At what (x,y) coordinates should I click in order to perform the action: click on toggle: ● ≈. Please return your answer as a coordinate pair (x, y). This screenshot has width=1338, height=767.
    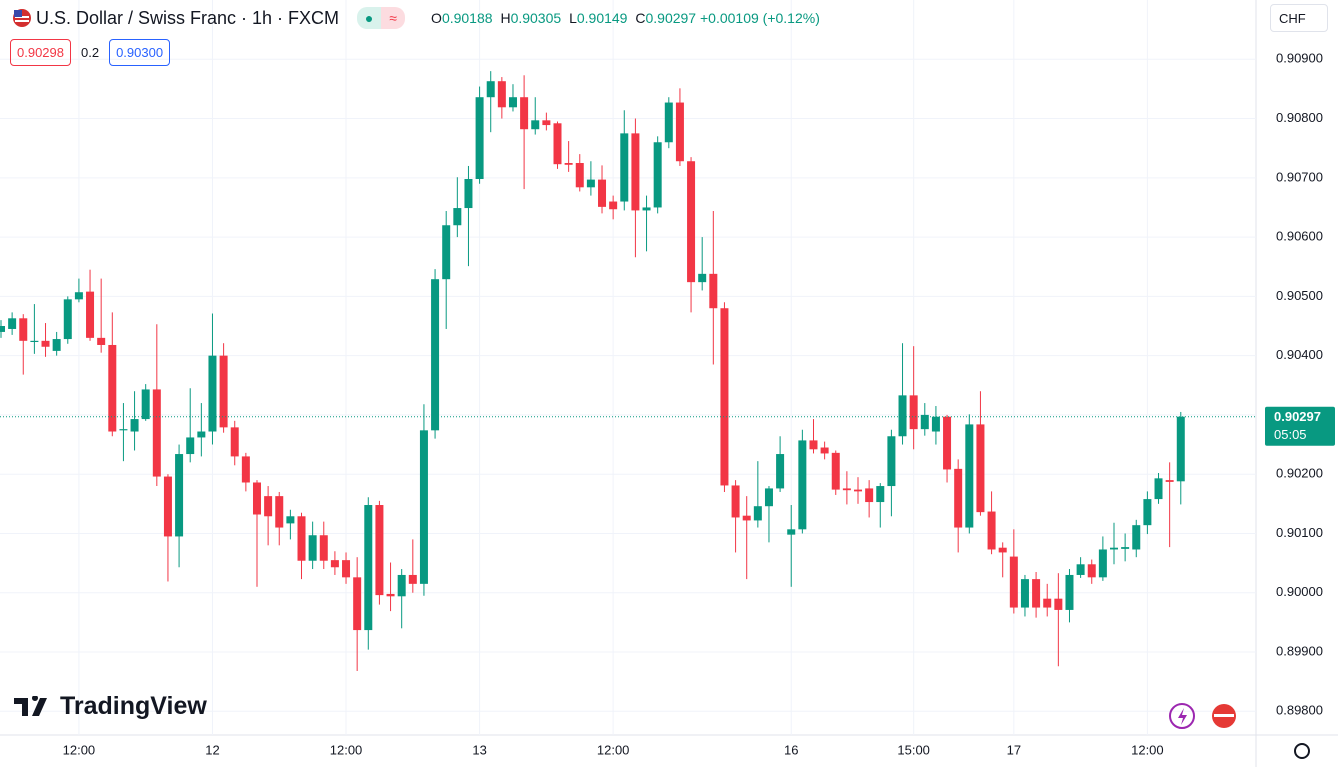
    Looking at the image, I should click on (381, 18).